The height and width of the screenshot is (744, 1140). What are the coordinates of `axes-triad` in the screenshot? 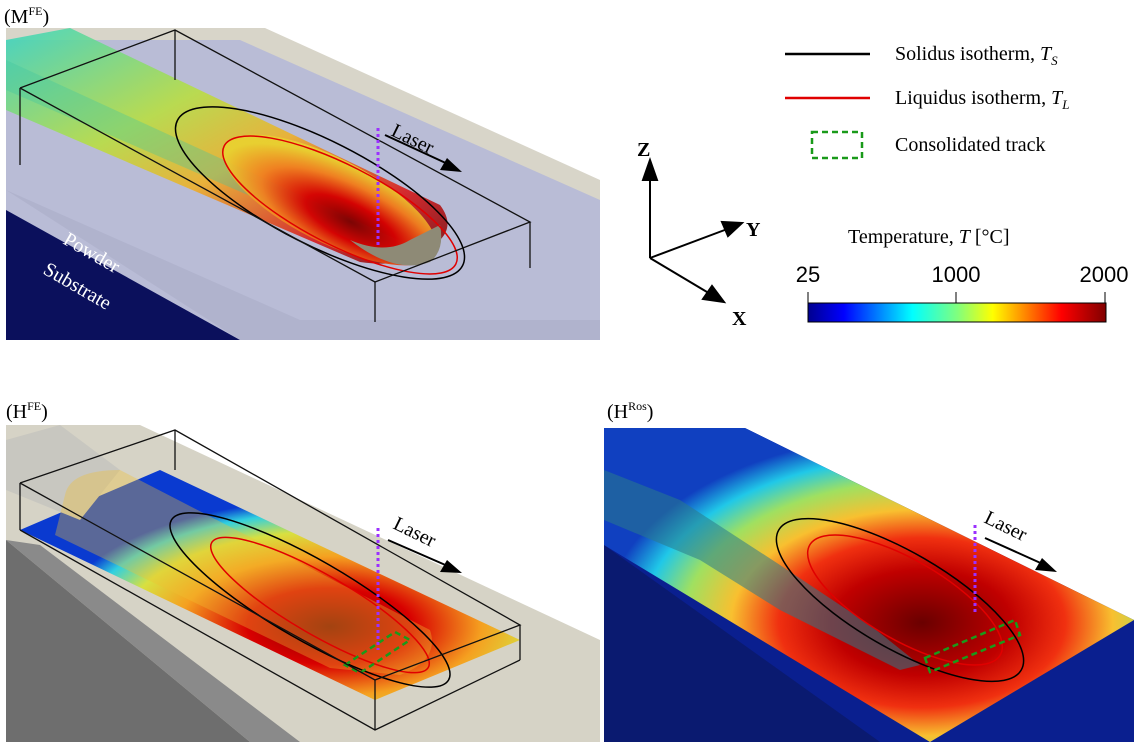 It's located at (693, 230).